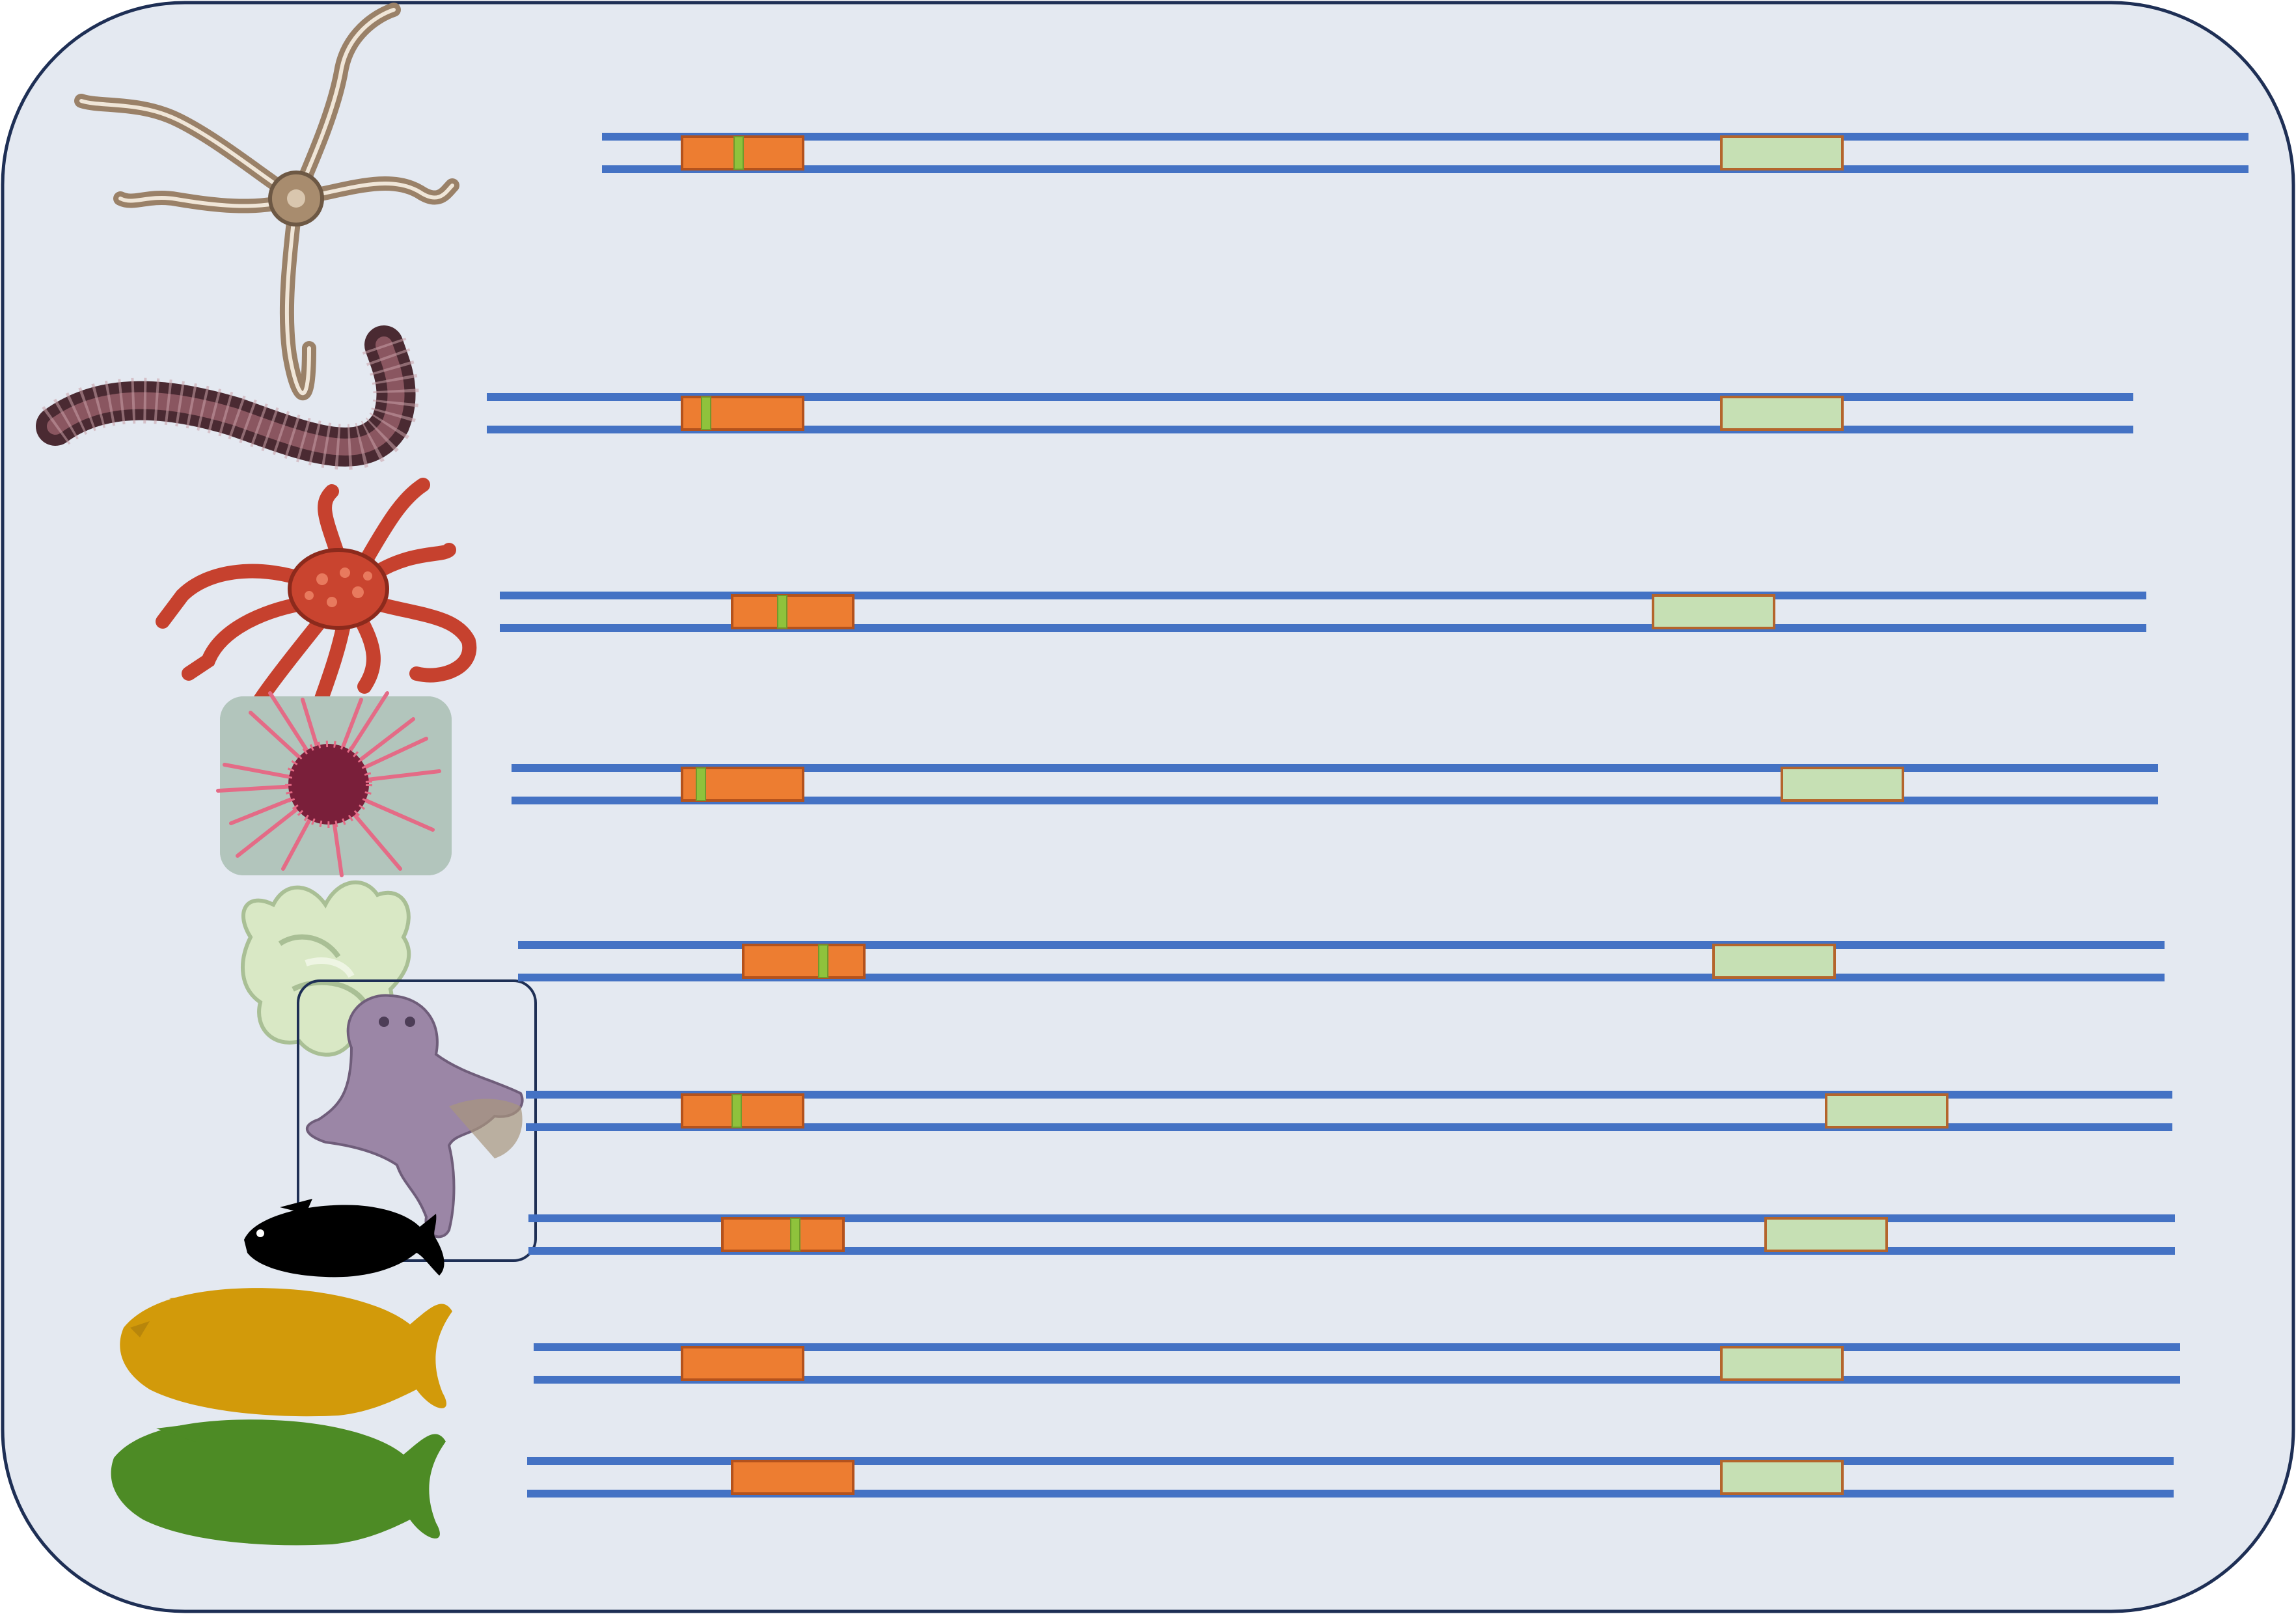  Describe the element at coordinates (1425, 153) in the screenshot. I see `sequence-row-brittle-star` at that location.